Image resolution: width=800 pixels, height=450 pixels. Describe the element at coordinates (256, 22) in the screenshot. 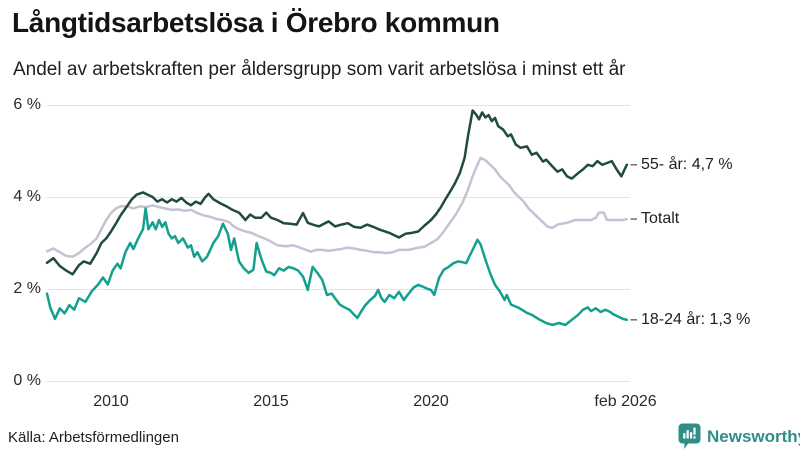

I see `page-title: Långtidsarbetslösa i Örebro kommun` at that location.